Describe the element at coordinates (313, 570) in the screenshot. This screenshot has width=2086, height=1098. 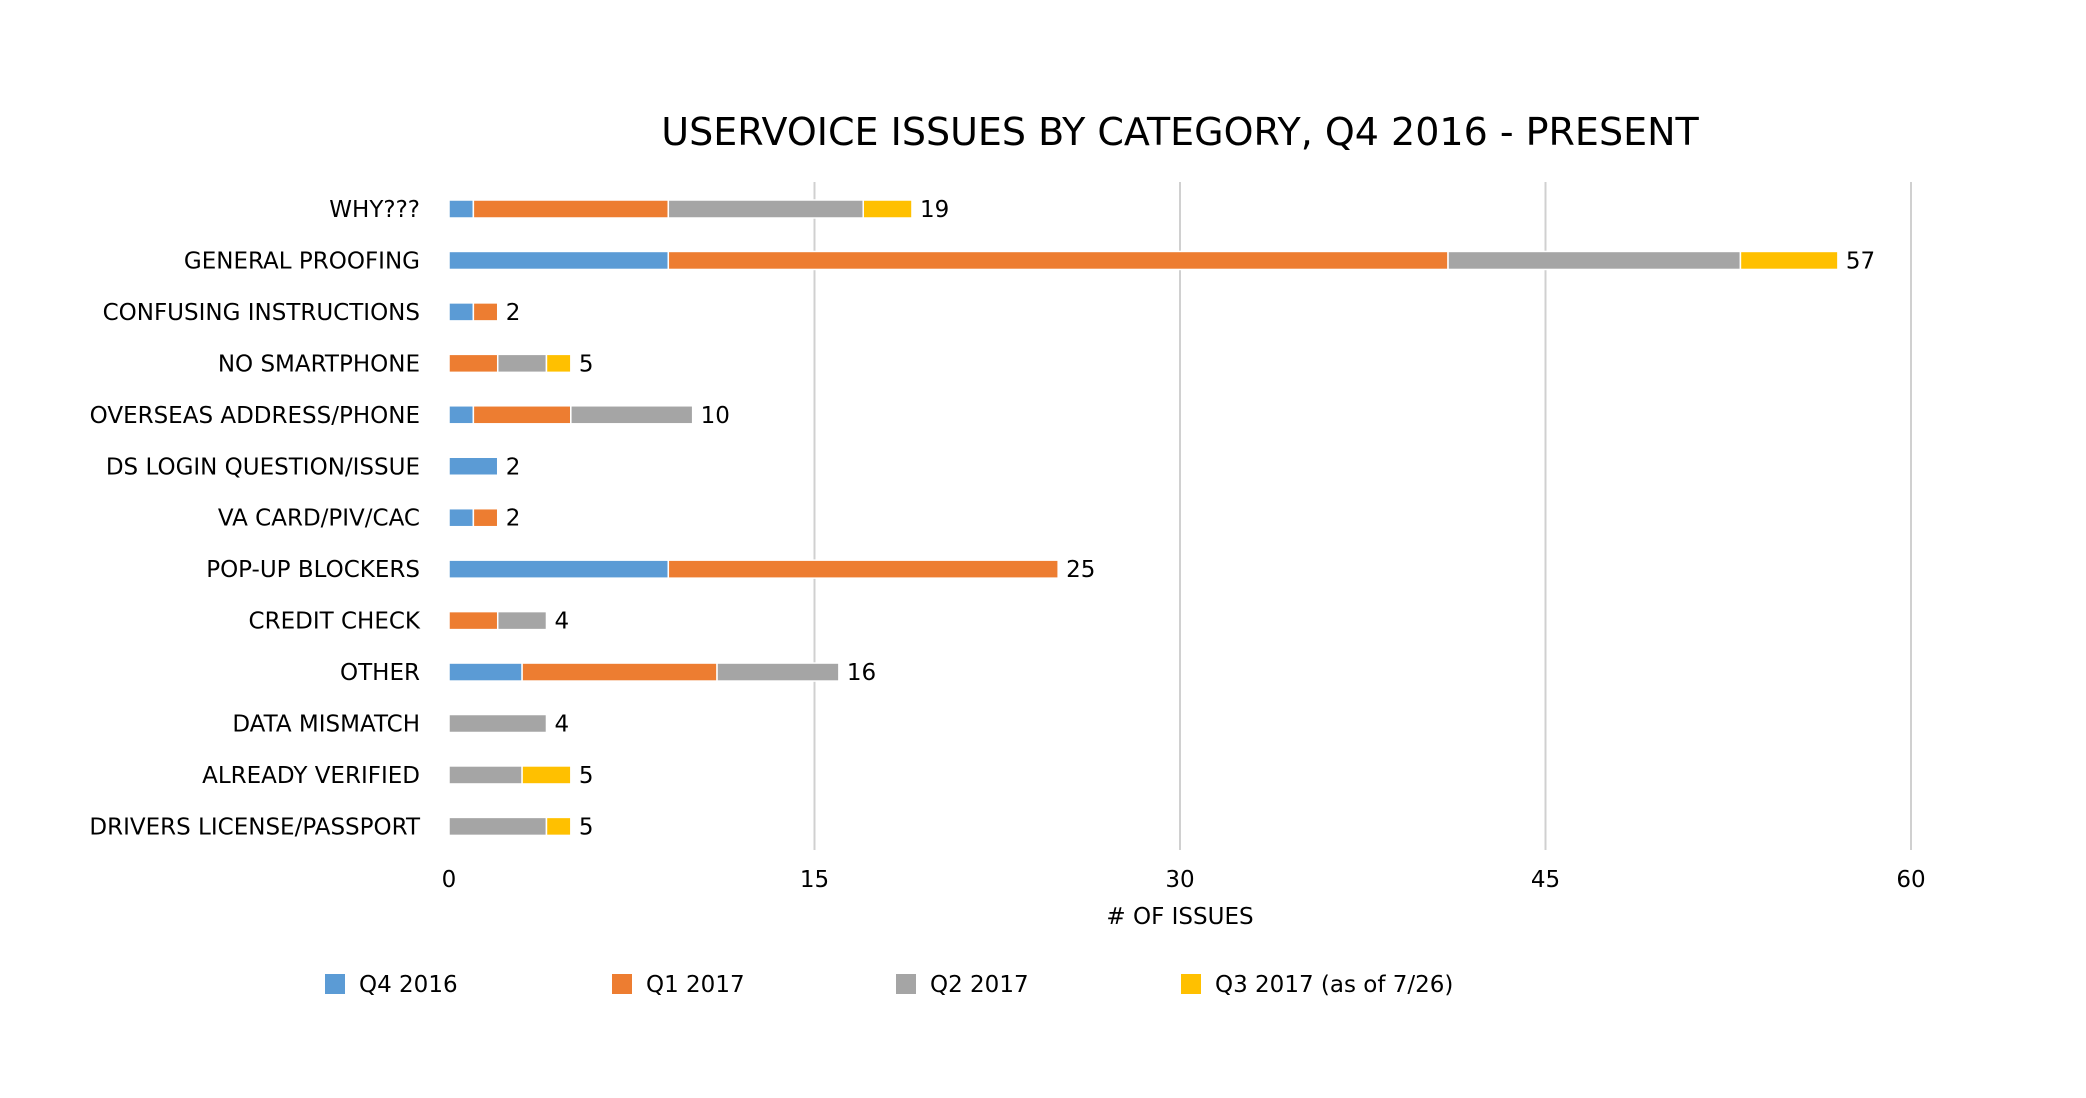
I see `category-label: POP-UP BLOCKERS` at that location.